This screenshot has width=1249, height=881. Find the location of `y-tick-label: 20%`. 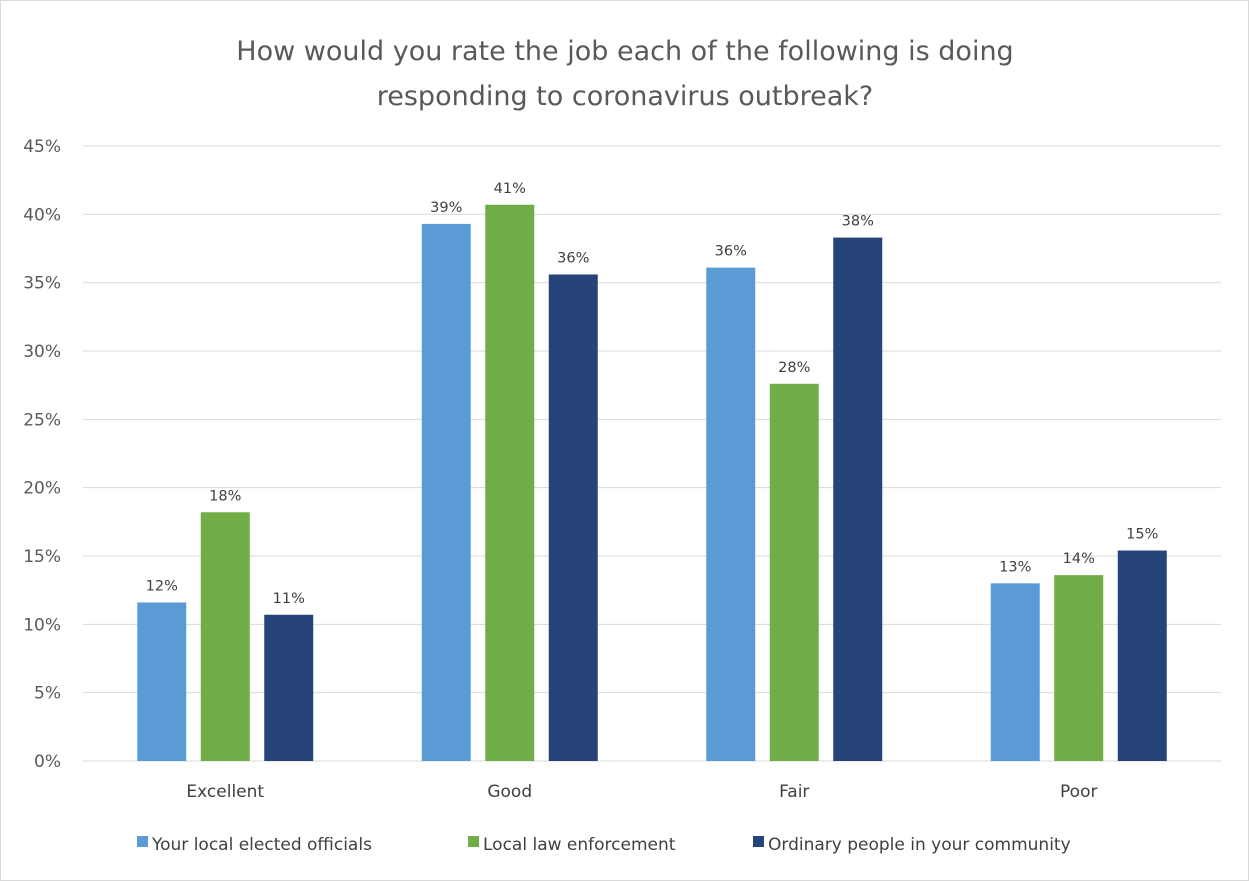

y-tick-label: 20% is located at coordinates (42, 489).